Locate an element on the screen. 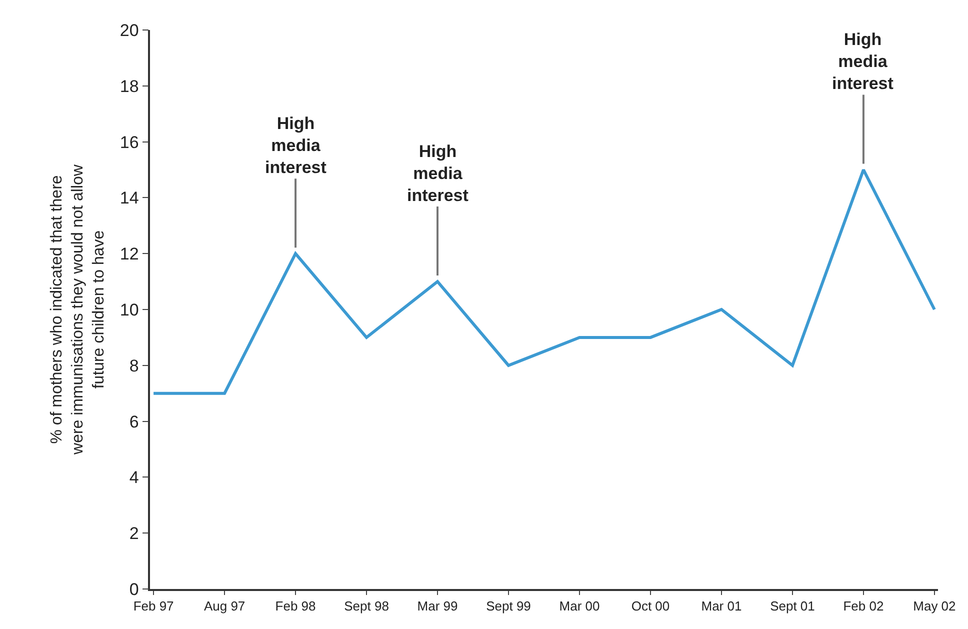  y-tick-label: 14 is located at coordinates (129, 198).